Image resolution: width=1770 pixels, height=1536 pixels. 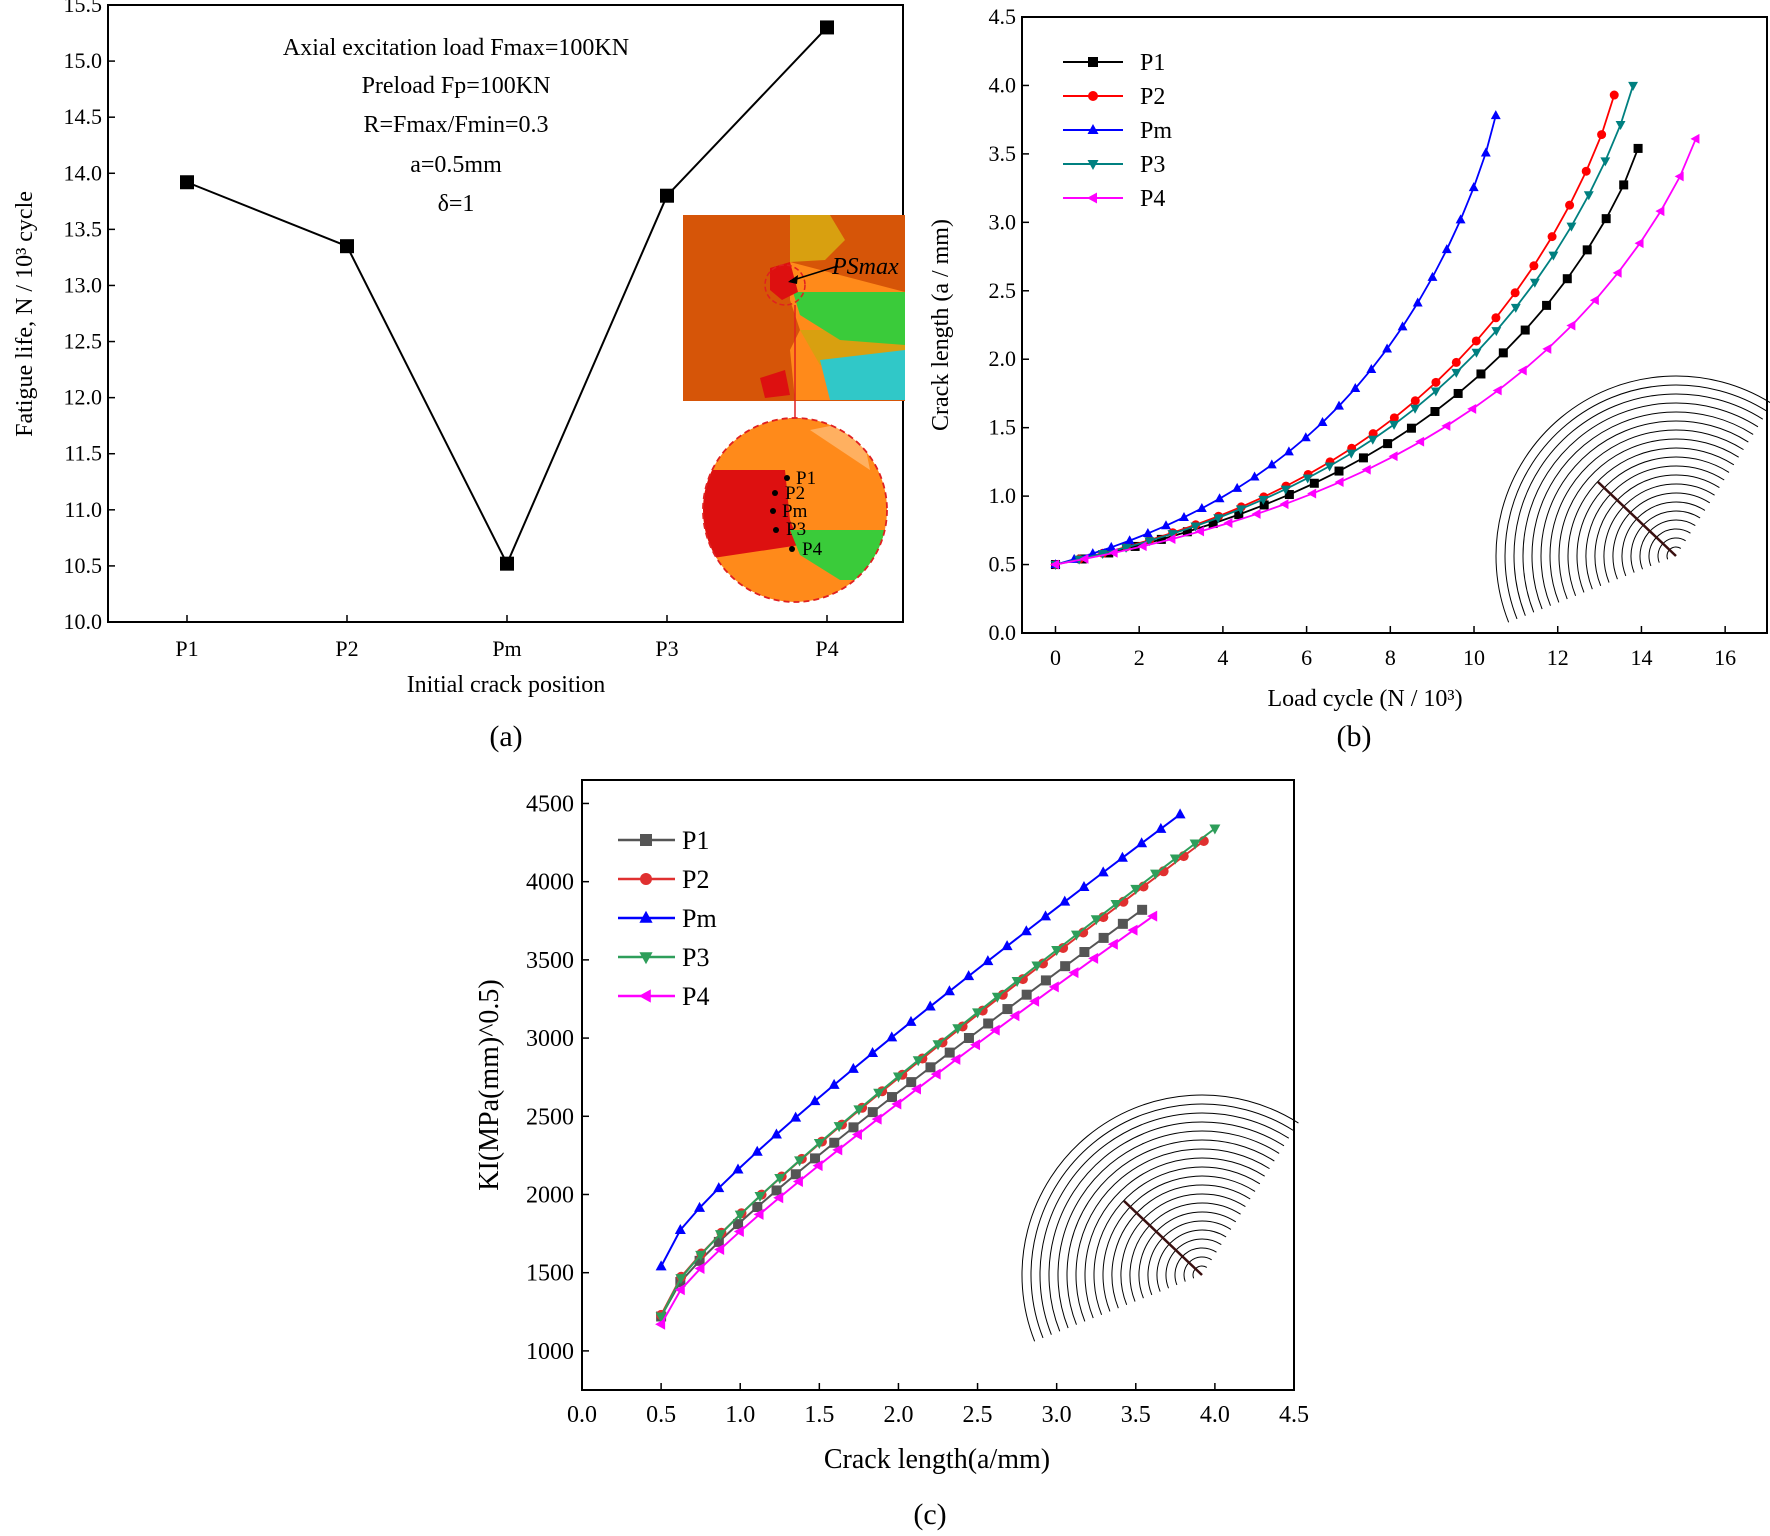 What do you see at coordinates (695, 879) in the screenshot?
I see `legend-label-p2: P2` at bounding box center [695, 879].